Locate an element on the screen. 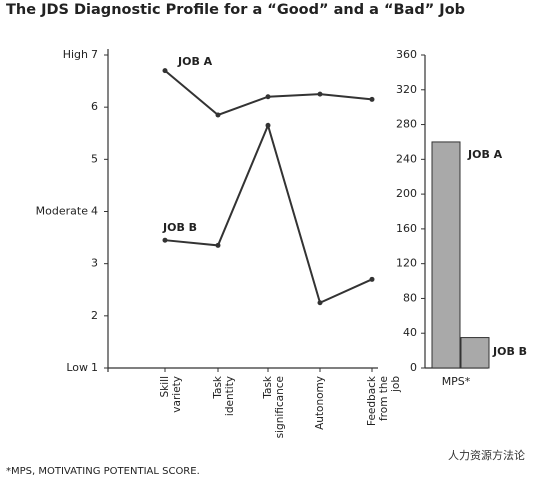 The height and width of the screenshot is (484, 550). x-tick-label: Feedback from the job is located at coordinates (384, 401).